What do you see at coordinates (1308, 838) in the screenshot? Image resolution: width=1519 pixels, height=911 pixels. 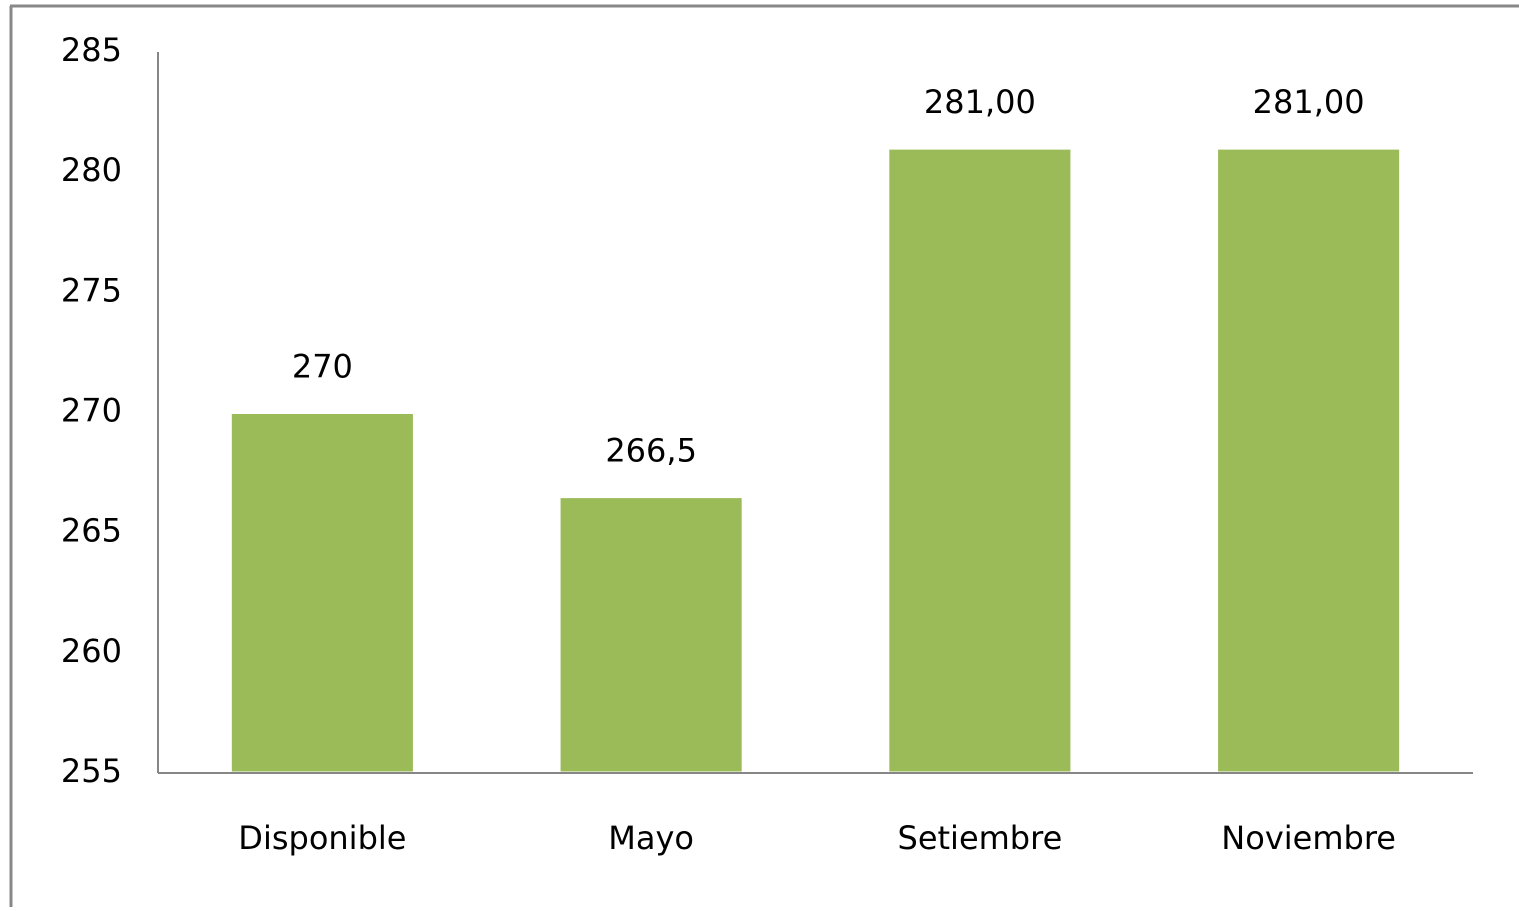 I see `x-tick-label: Noviembre` at bounding box center [1308, 838].